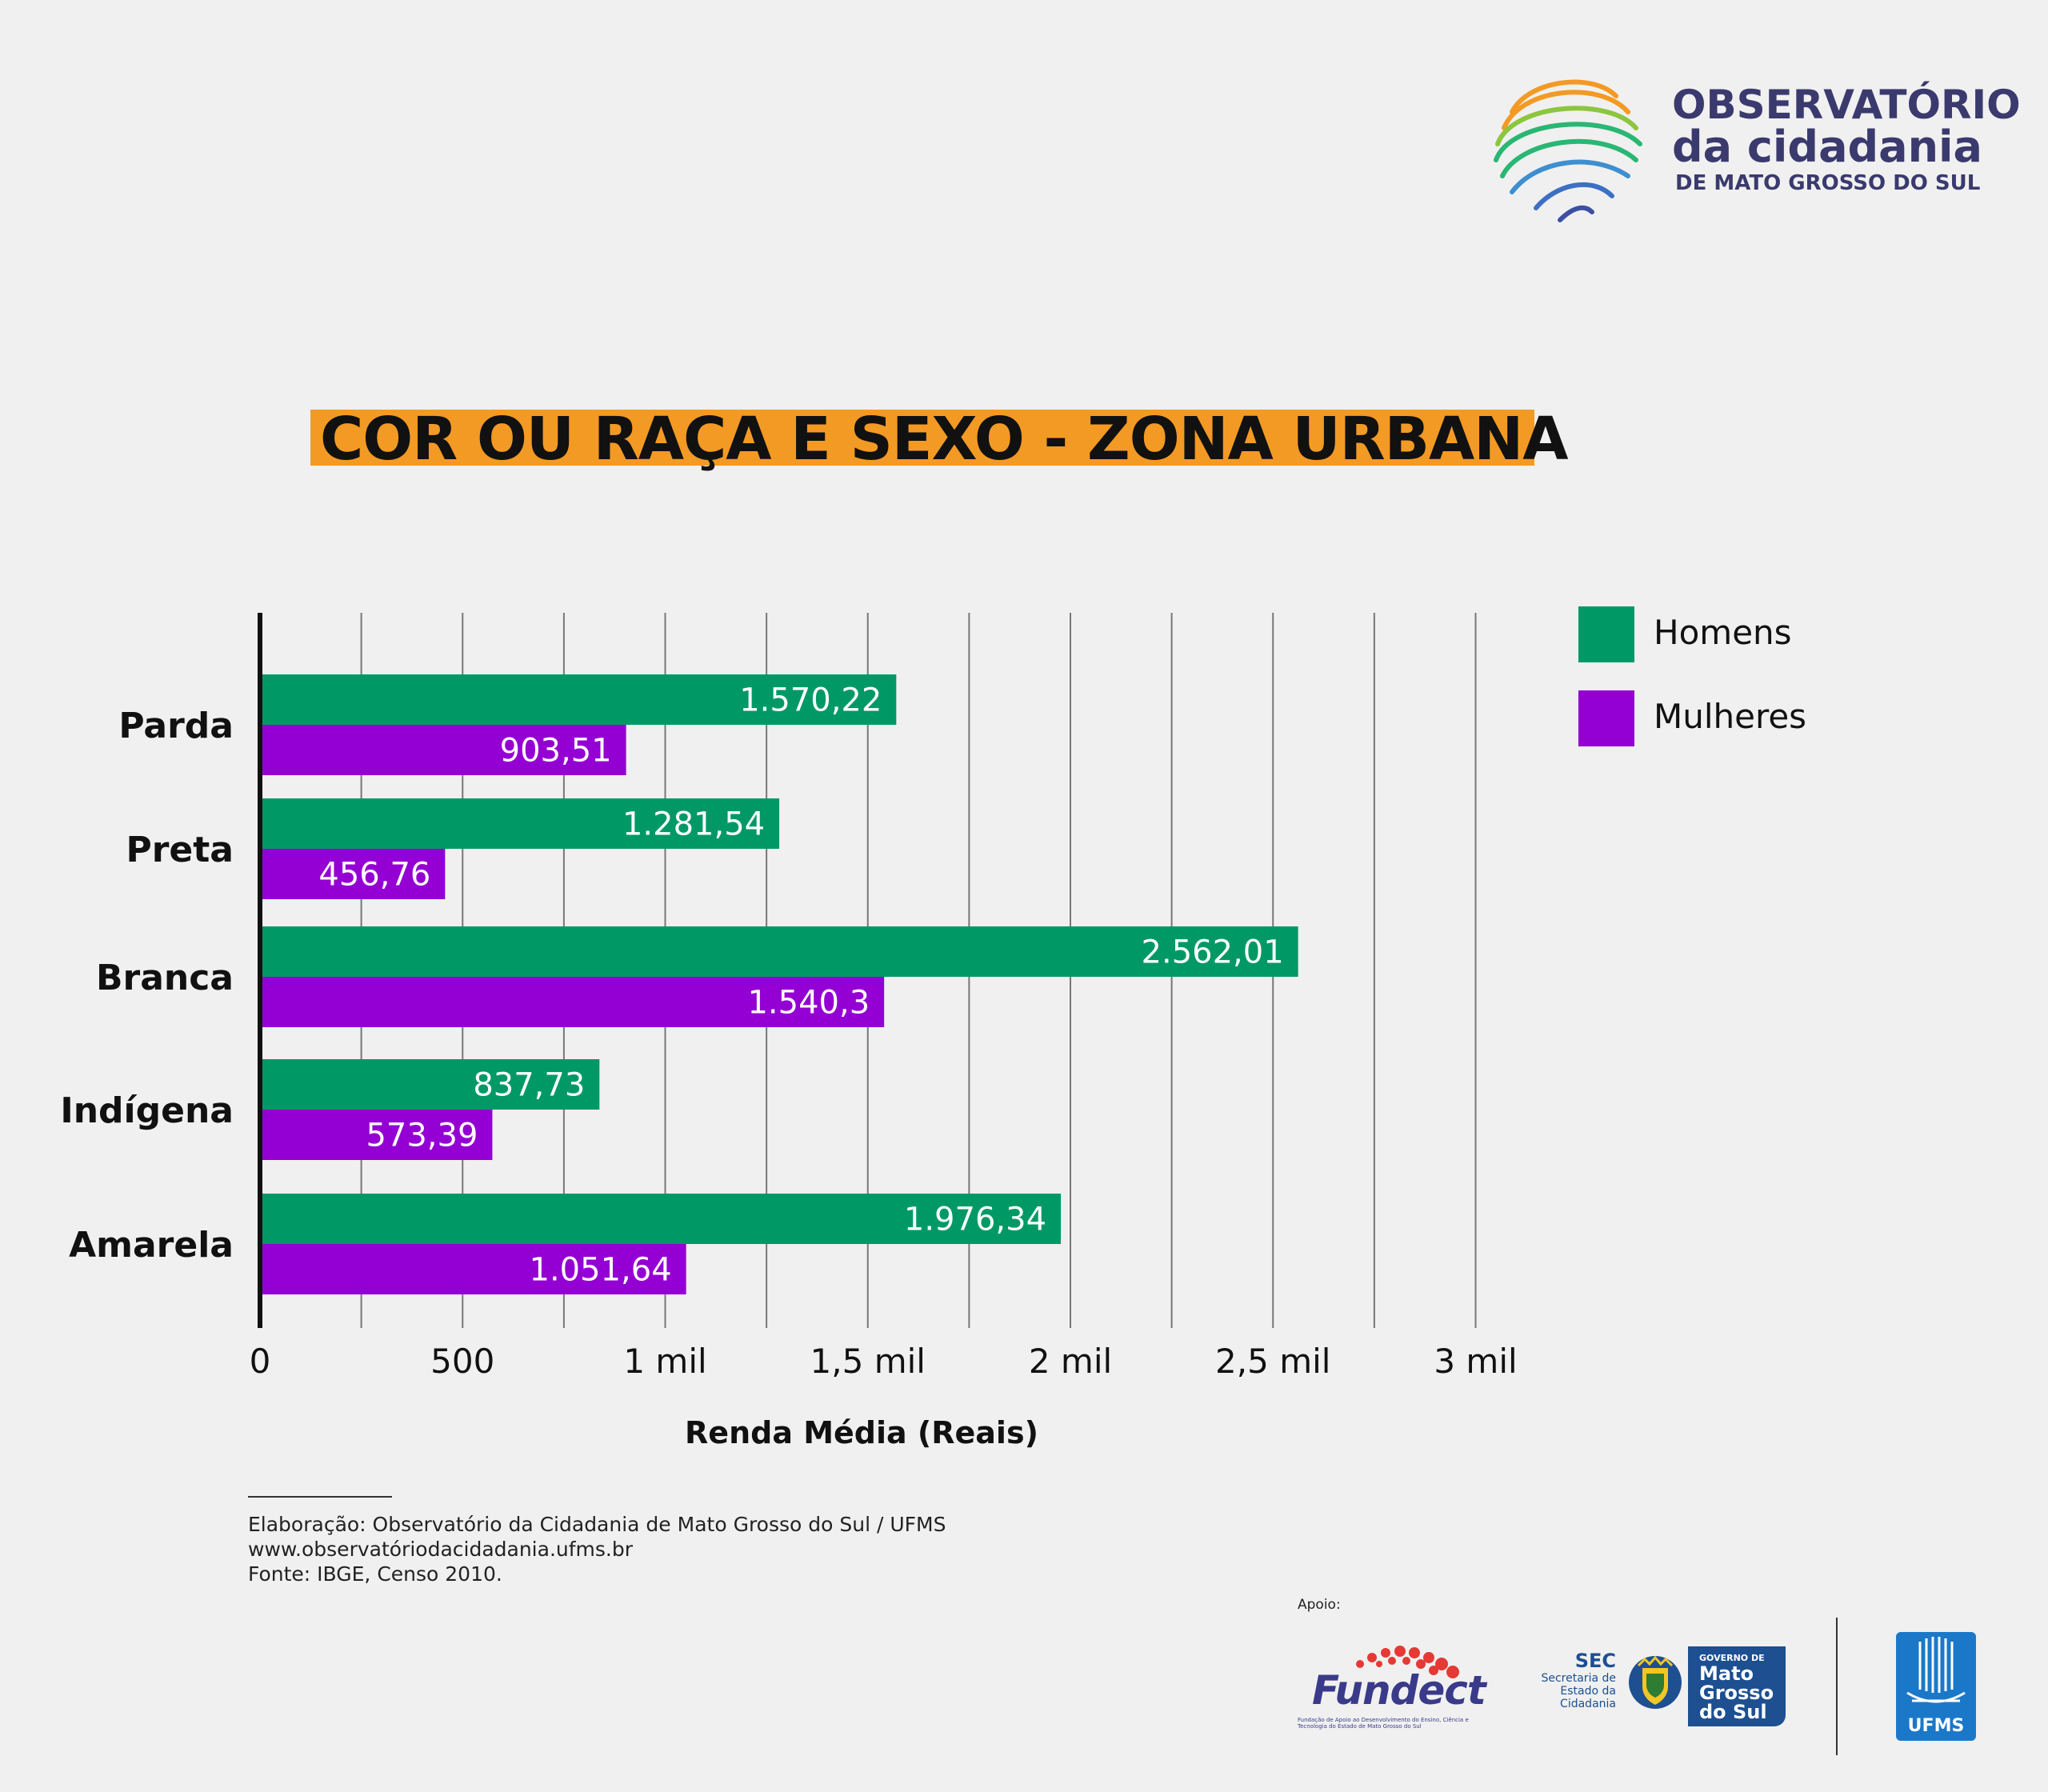 This screenshot has width=2048, height=1792. Describe the element at coordinates (1407, 1662) in the screenshot. I see `fundect-dots-icon` at that location.